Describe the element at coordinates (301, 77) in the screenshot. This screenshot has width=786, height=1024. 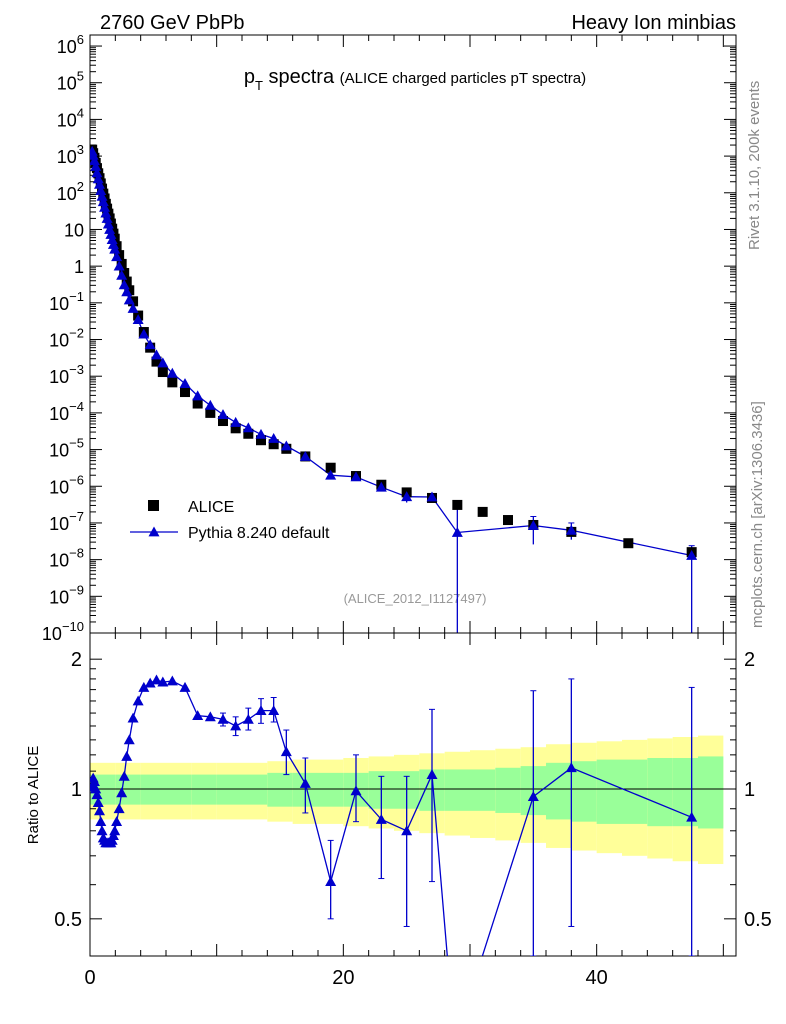
I see `title-word: spectra` at that location.